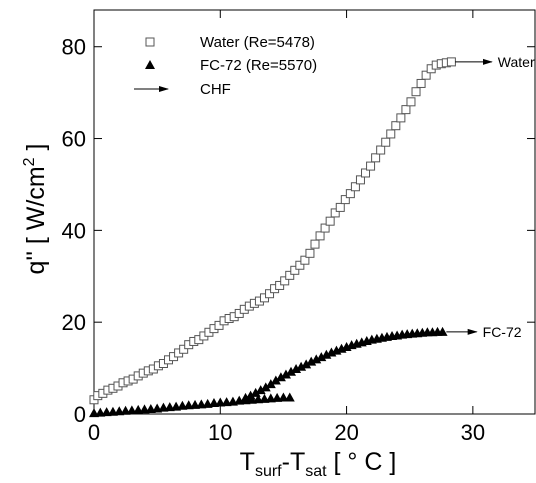  I want to click on x-axis-title-sub2: sat, so click(316, 471).